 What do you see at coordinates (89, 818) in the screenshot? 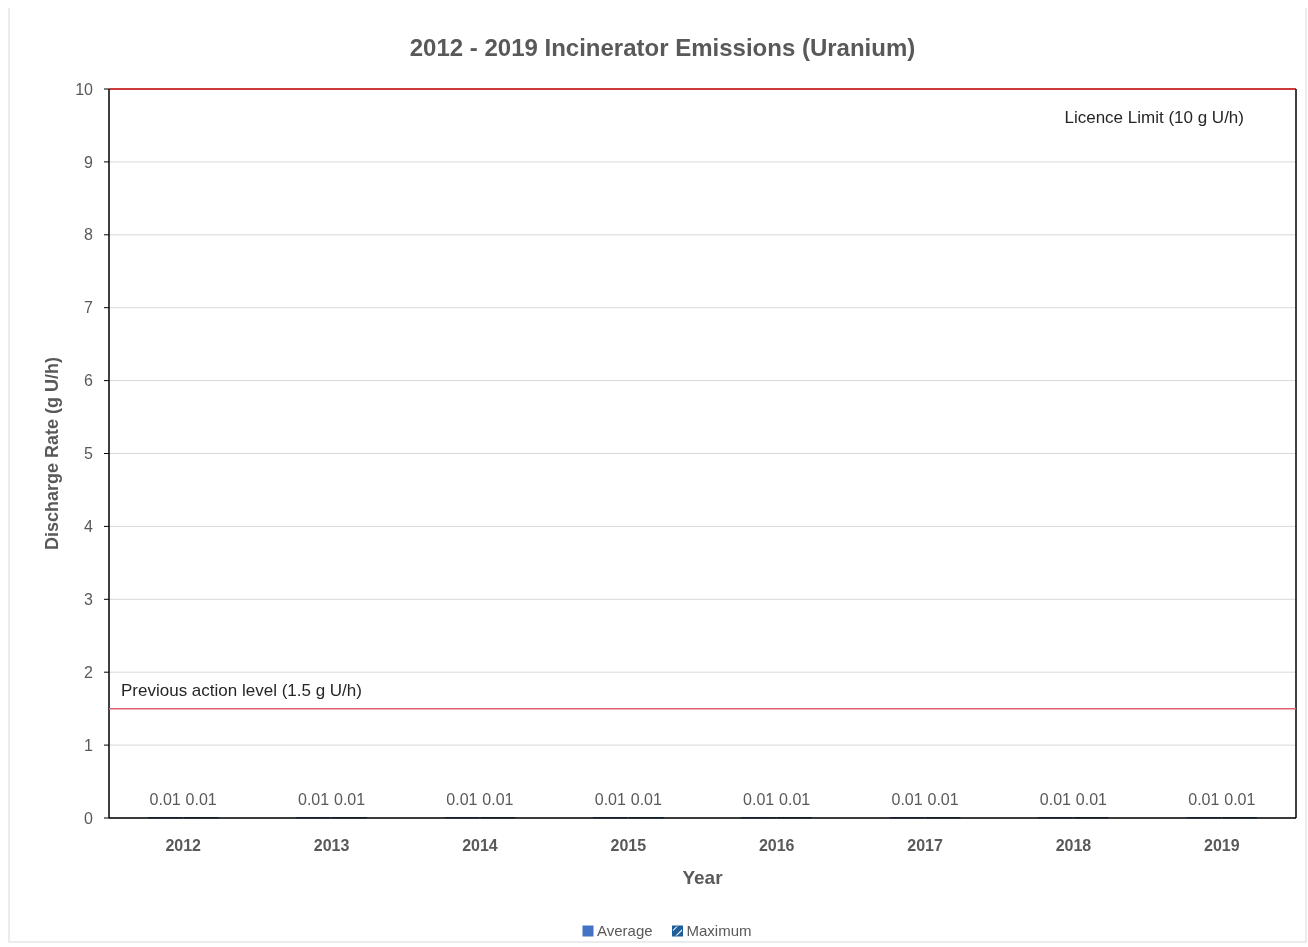
I see `y-tick-label: 0` at bounding box center [89, 818].